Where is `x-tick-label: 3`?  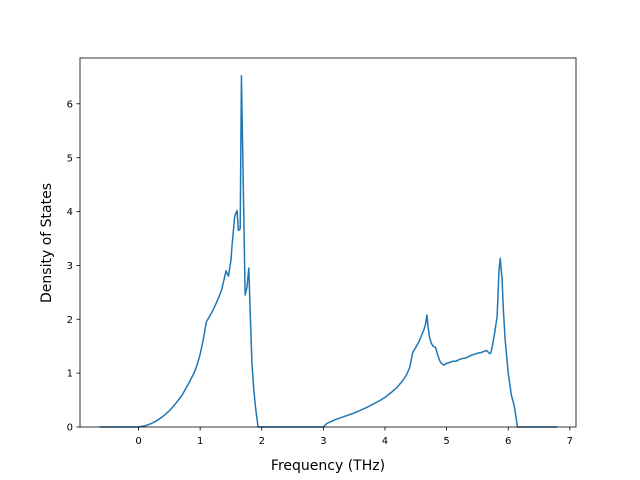 x-tick-label: 3 is located at coordinates (323, 441).